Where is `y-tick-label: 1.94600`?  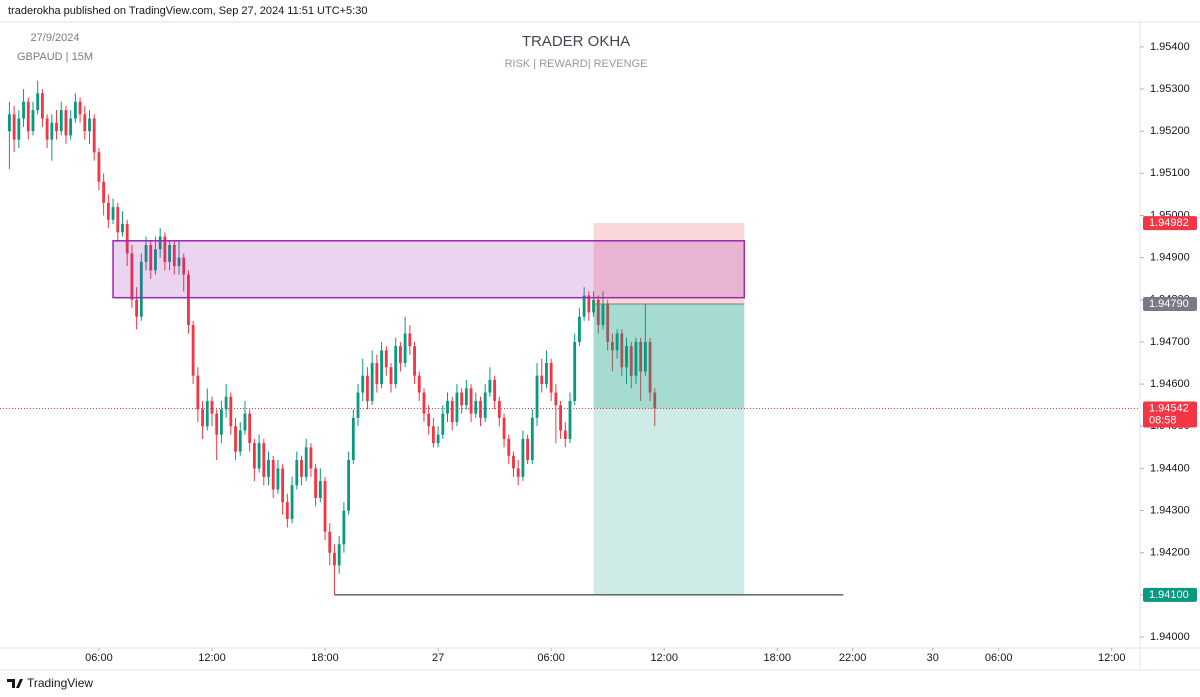 y-tick-label: 1.94600 is located at coordinates (1170, 384).